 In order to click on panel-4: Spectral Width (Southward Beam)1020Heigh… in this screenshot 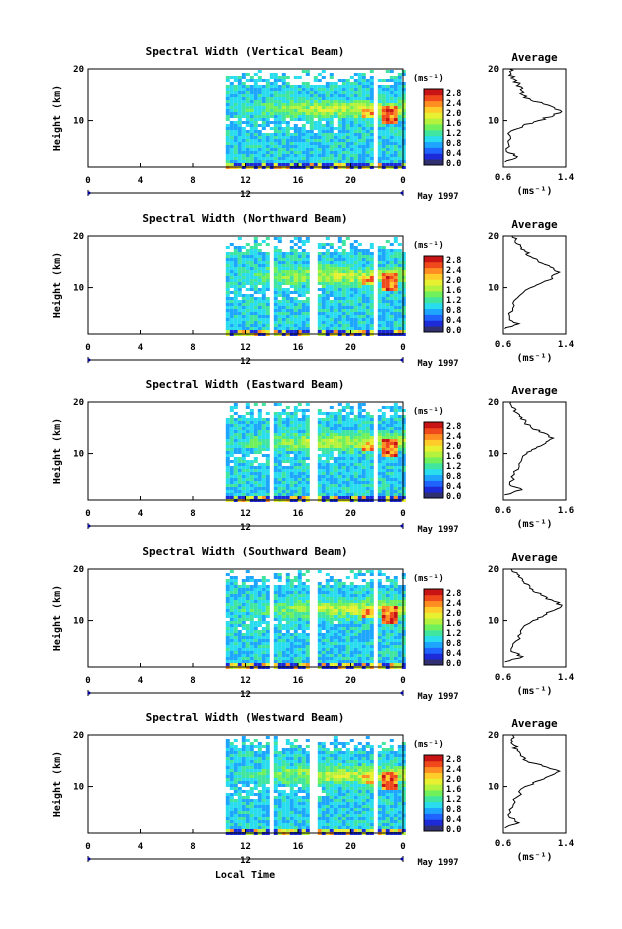, I will do `click(313, 623)`.